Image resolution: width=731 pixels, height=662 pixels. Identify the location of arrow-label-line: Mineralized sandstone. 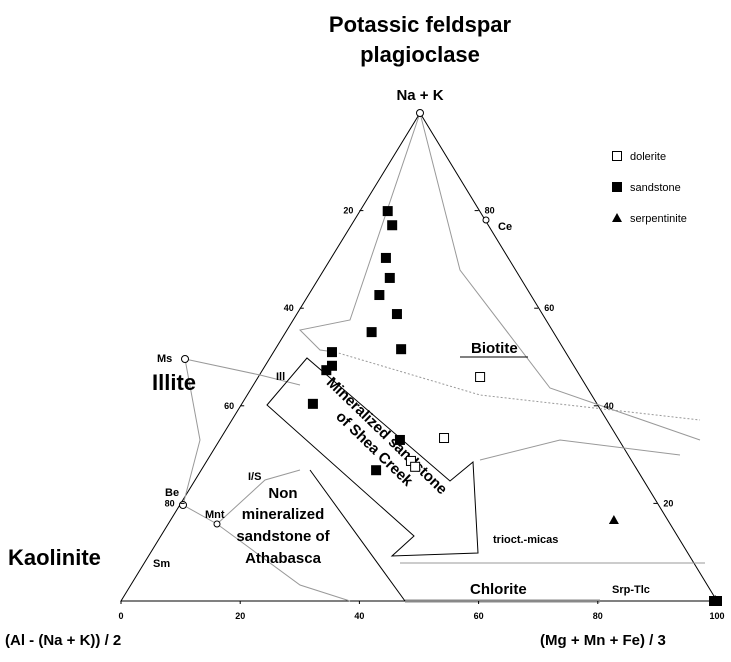
(387, 436).